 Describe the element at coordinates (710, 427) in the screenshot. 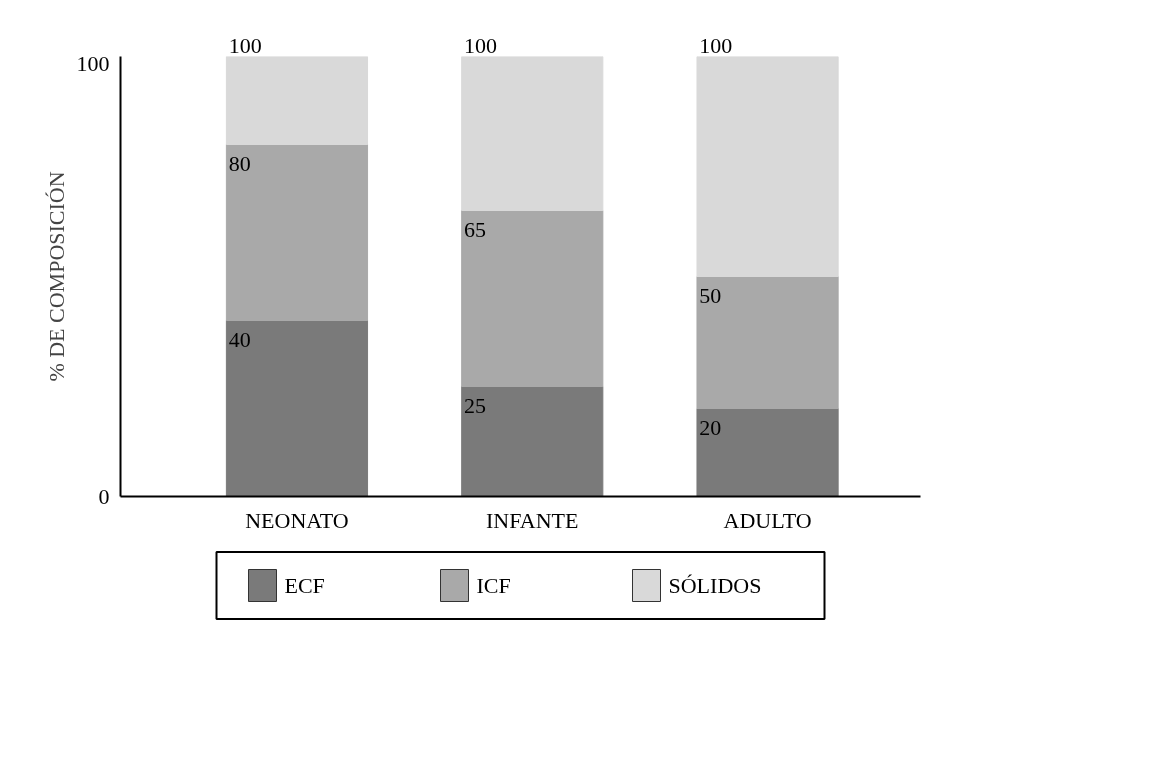

I see `data-label: 20` at that location.